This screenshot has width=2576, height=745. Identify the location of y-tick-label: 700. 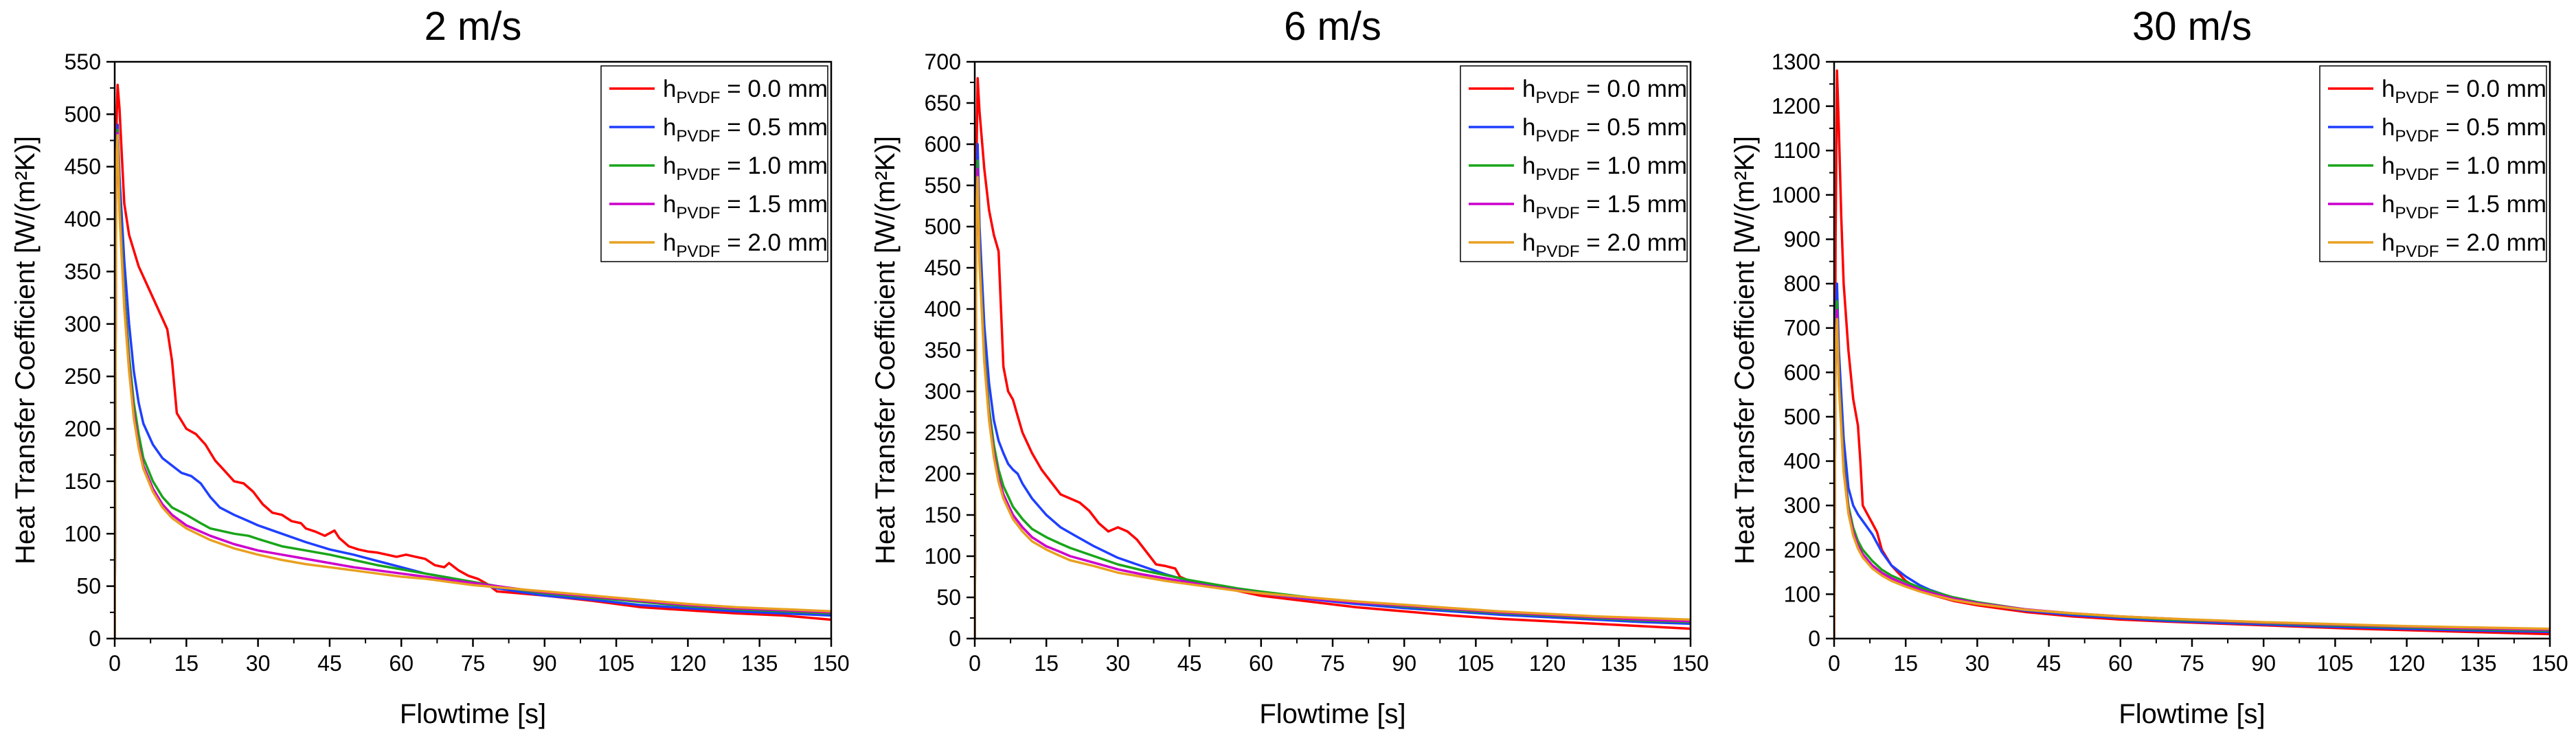
(943, 61).